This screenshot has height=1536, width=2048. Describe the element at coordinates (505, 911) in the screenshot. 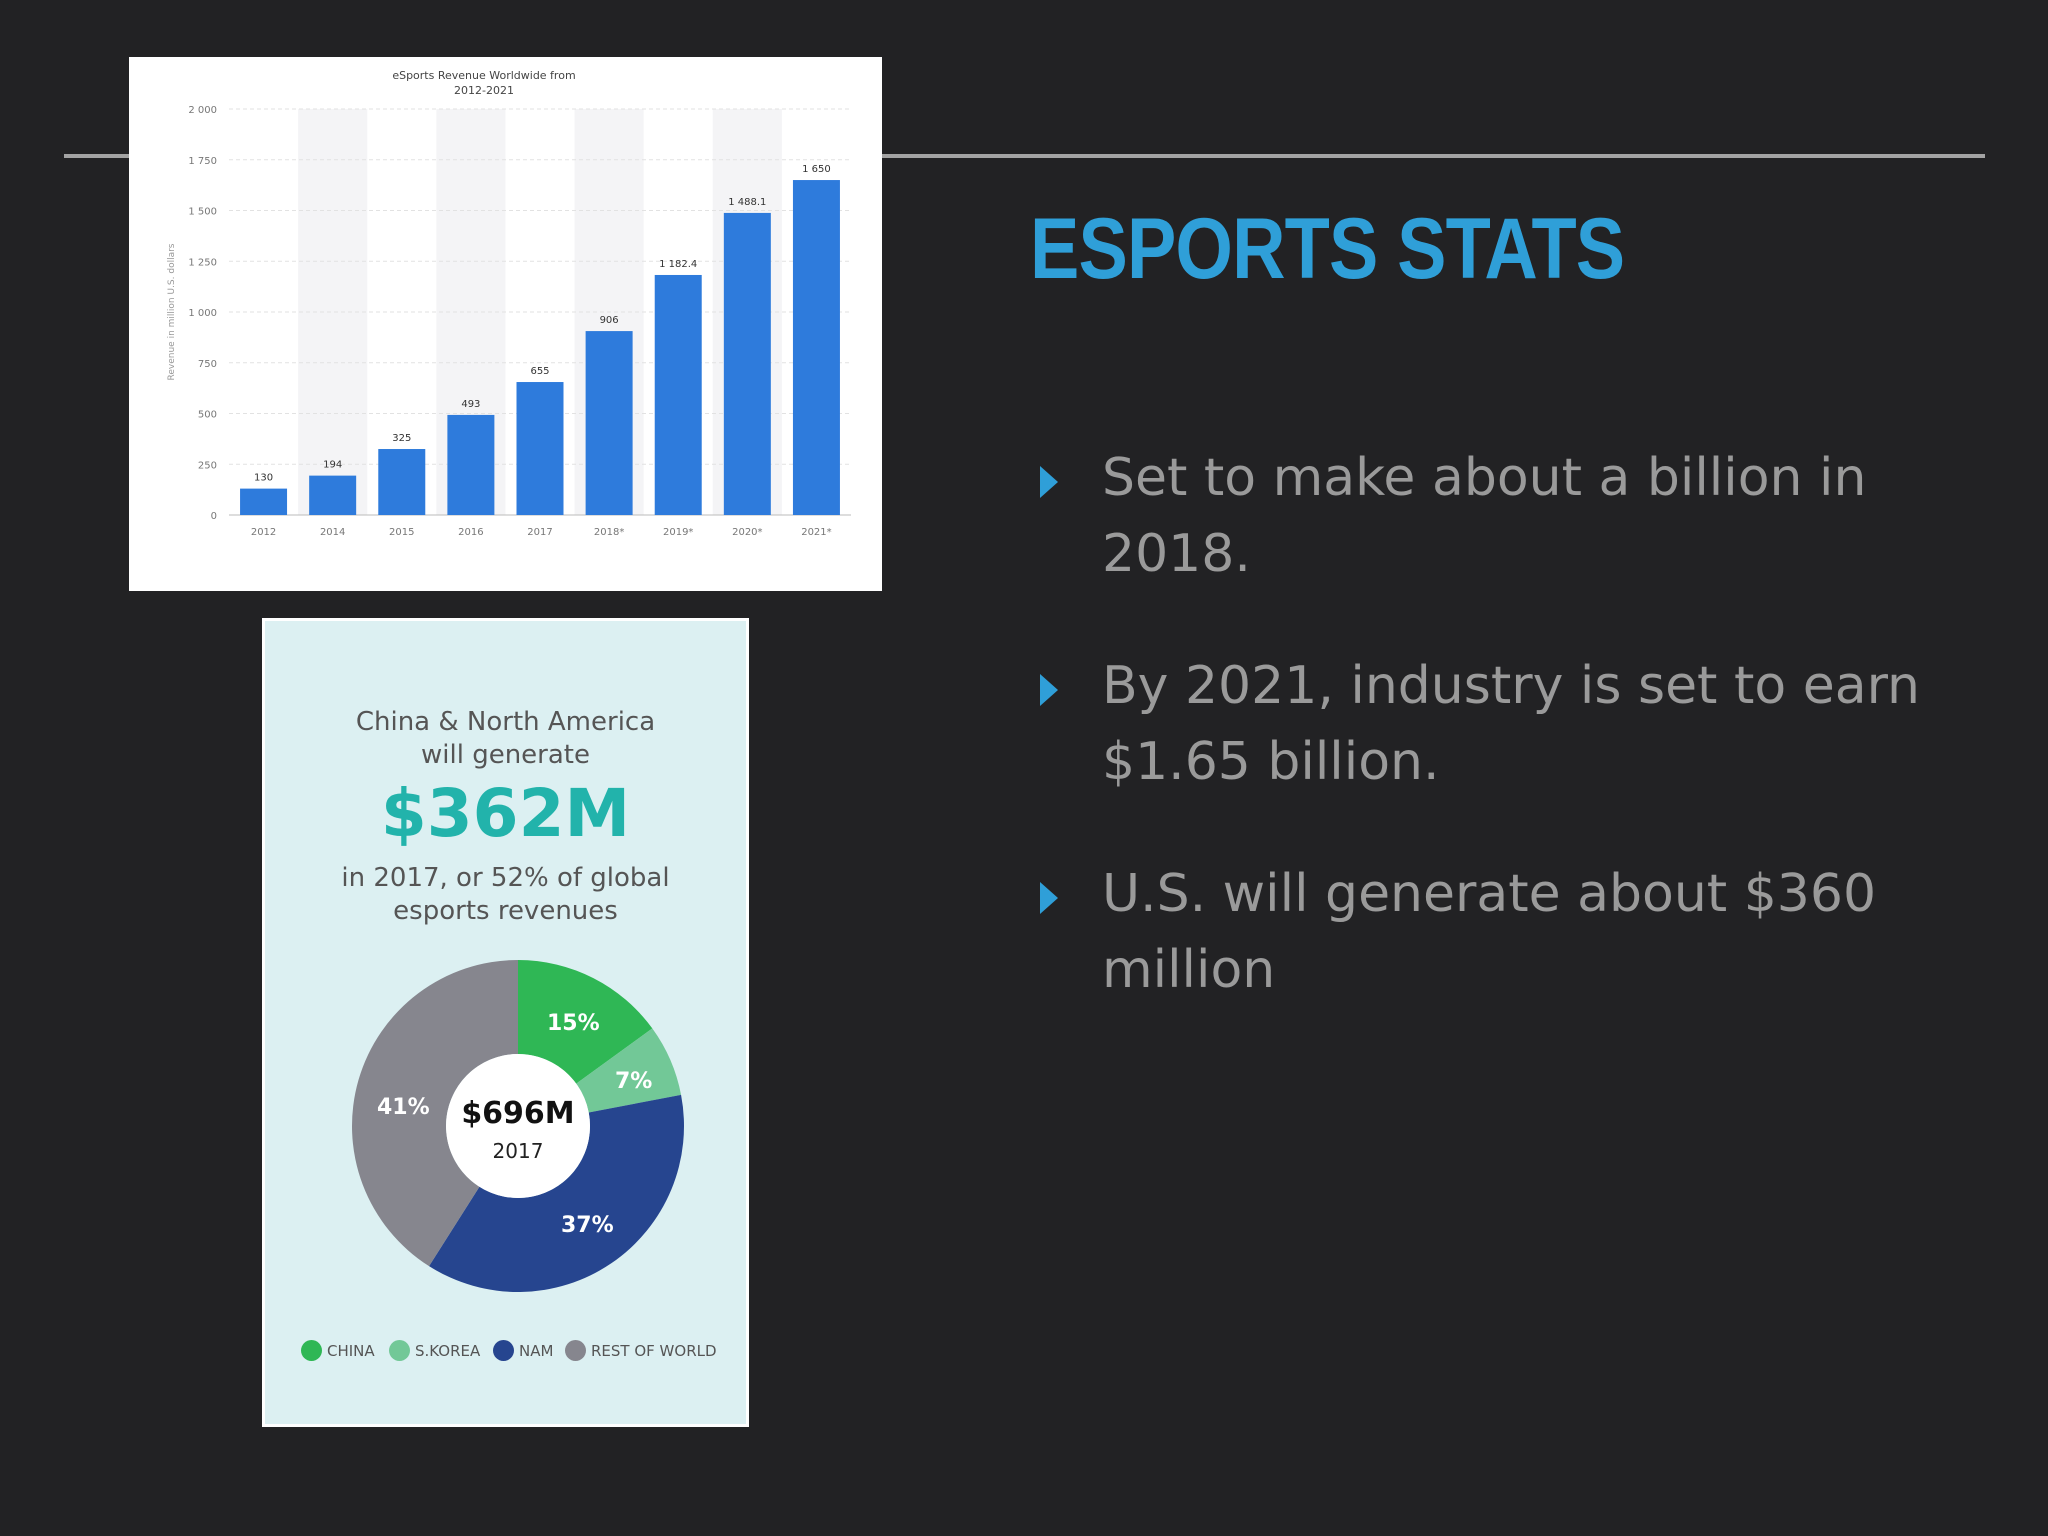

I see `infographic-subline-2: esports revenues` at that location.